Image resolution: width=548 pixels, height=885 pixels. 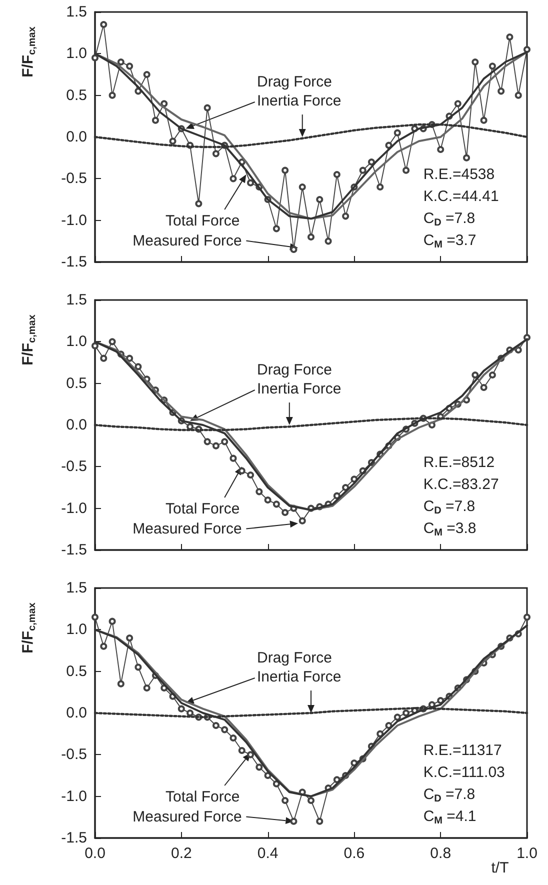 I want to click on x-tick-label: 1.0, so click(x=527, y=853).